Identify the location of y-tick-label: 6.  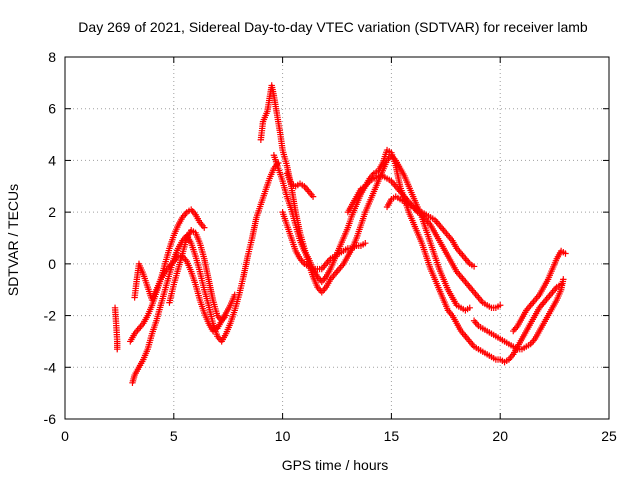
(52, 109).